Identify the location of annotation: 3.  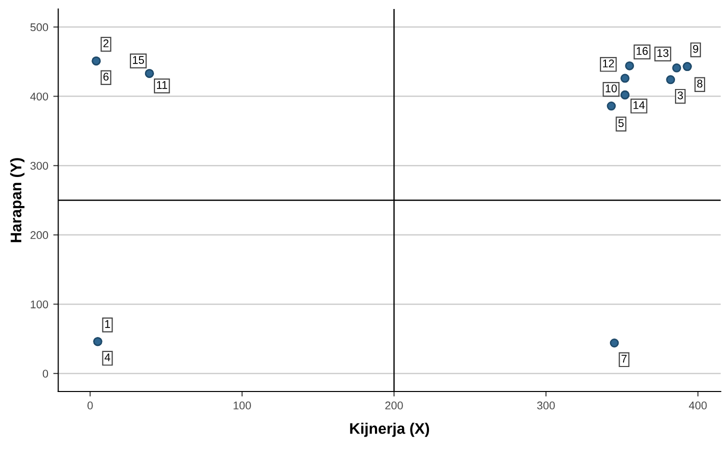
(680, 95).